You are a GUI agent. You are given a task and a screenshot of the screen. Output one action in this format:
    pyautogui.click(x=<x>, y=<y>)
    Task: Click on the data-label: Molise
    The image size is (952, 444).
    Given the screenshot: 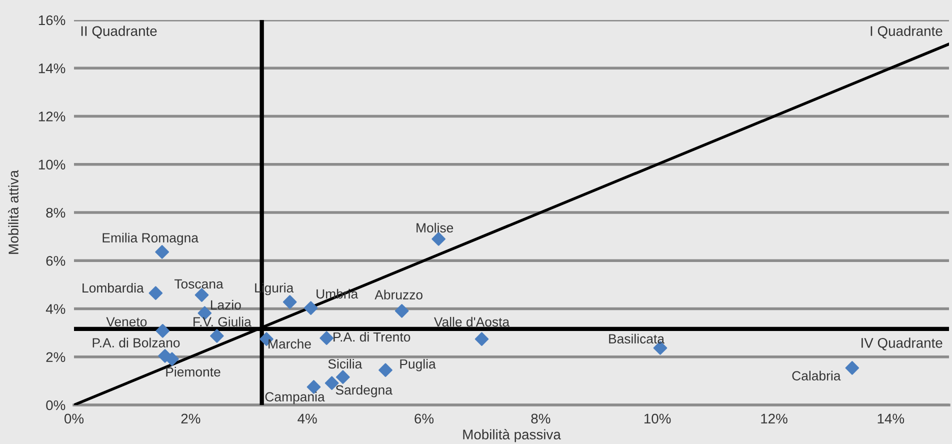 What is the action you would take?
    pyautogui.click(x=435, y=227)
    